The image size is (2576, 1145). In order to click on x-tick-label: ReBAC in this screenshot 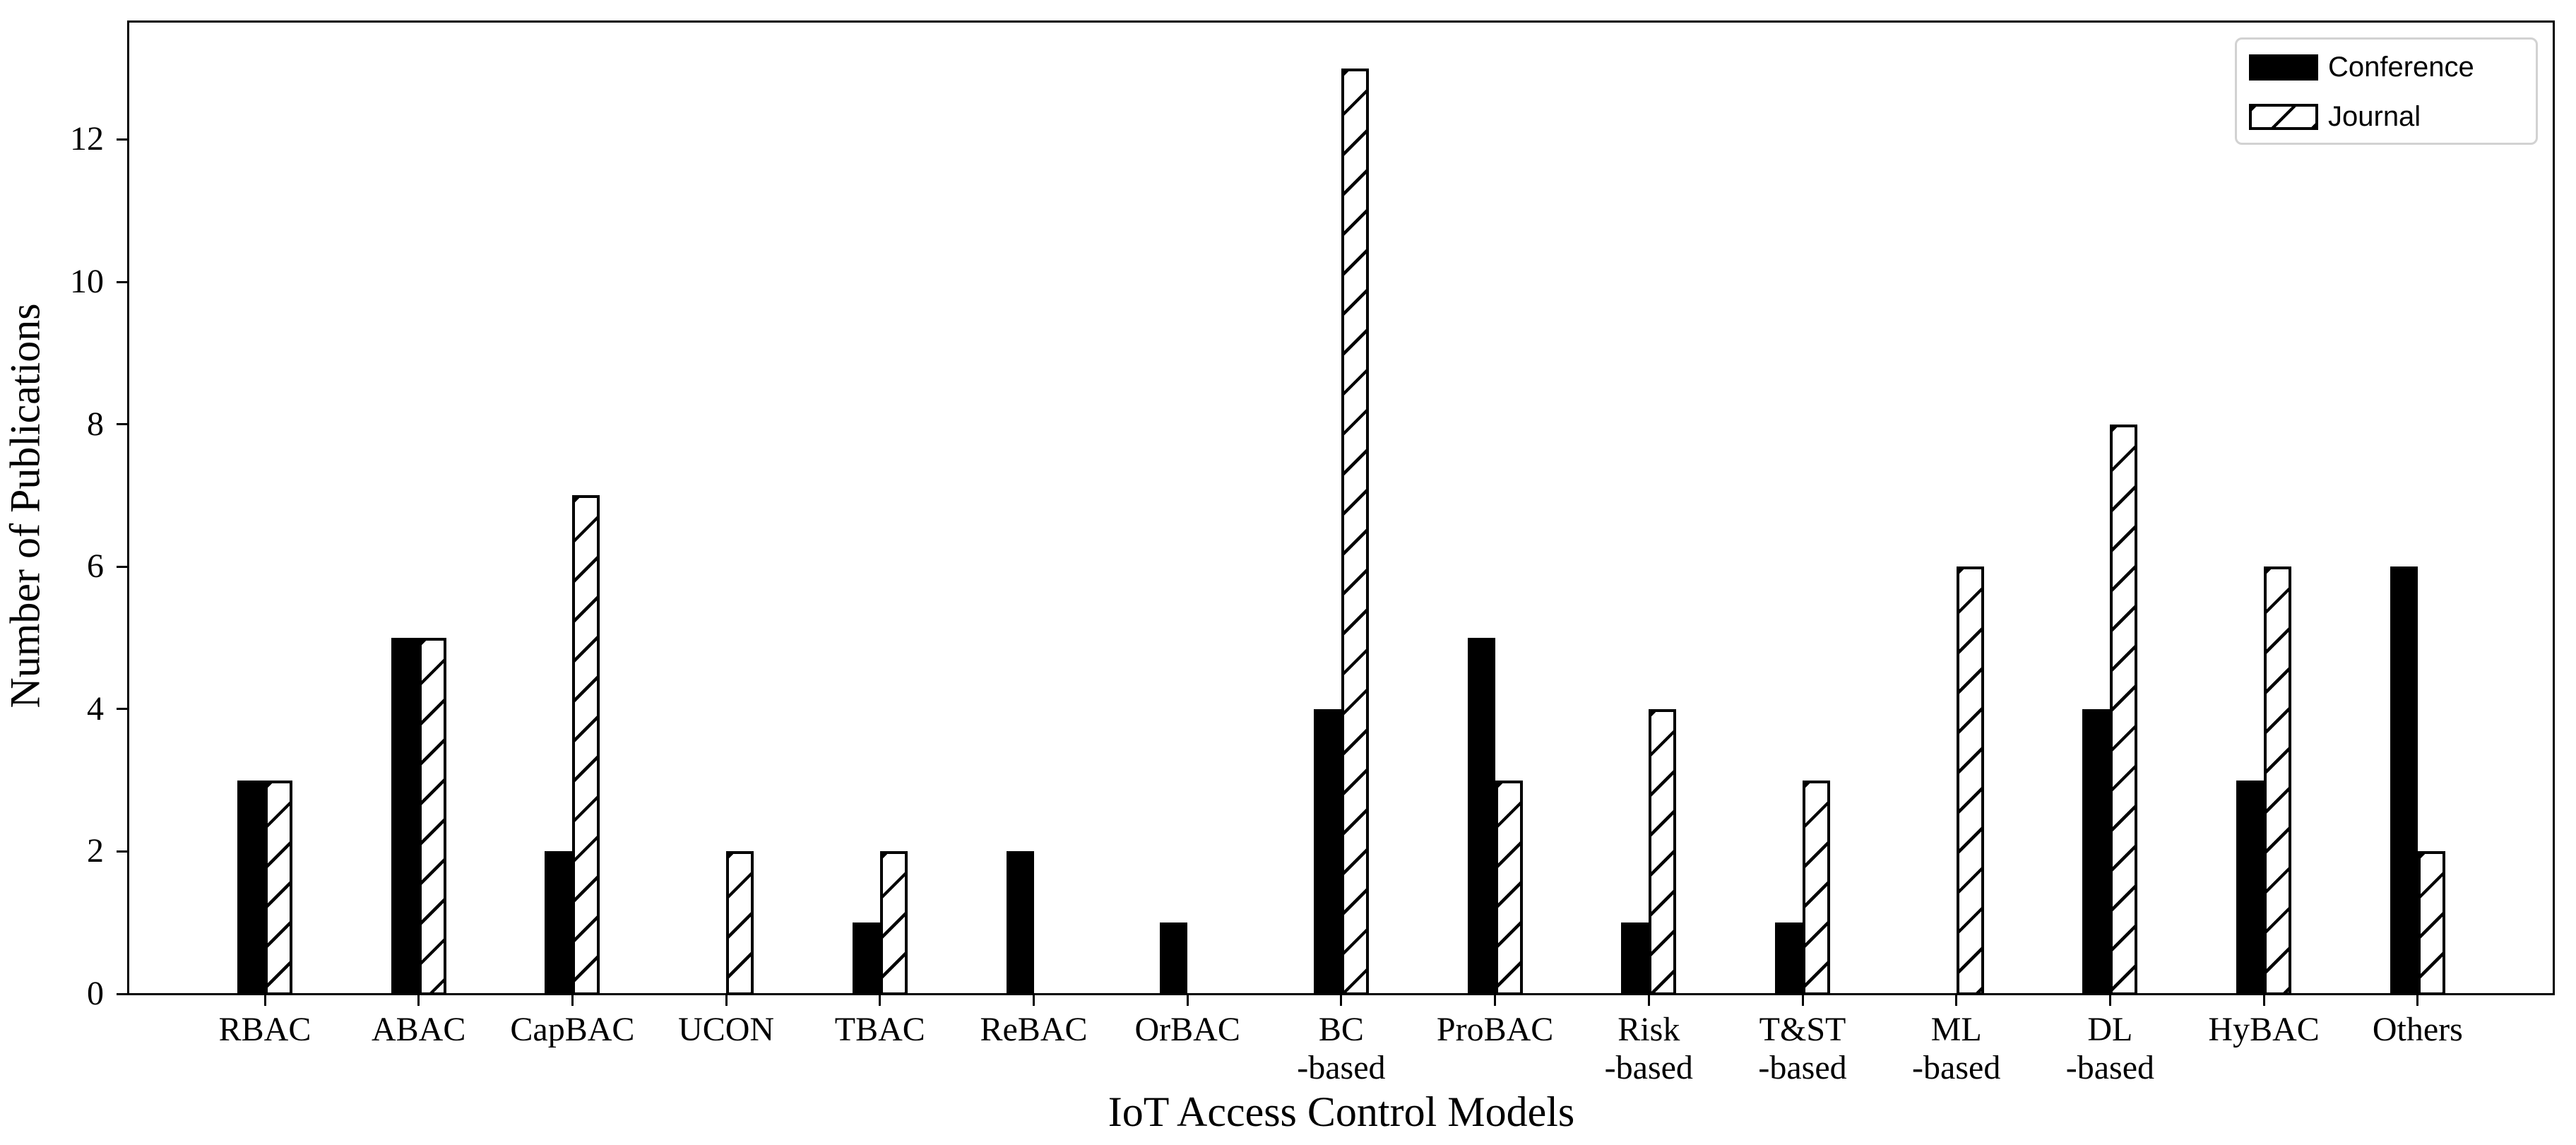, I will do `click(1034, 1029)`.